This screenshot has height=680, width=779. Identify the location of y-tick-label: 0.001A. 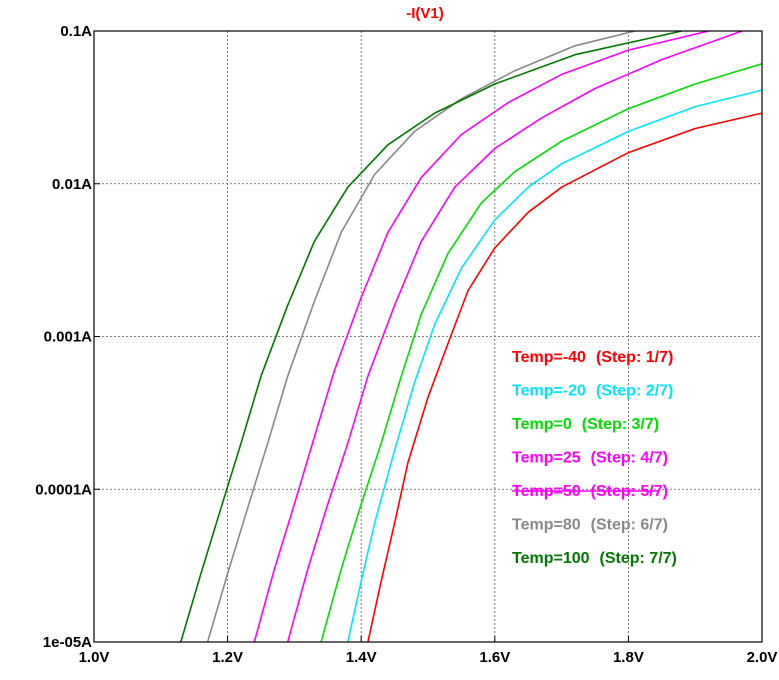
(68, 337).